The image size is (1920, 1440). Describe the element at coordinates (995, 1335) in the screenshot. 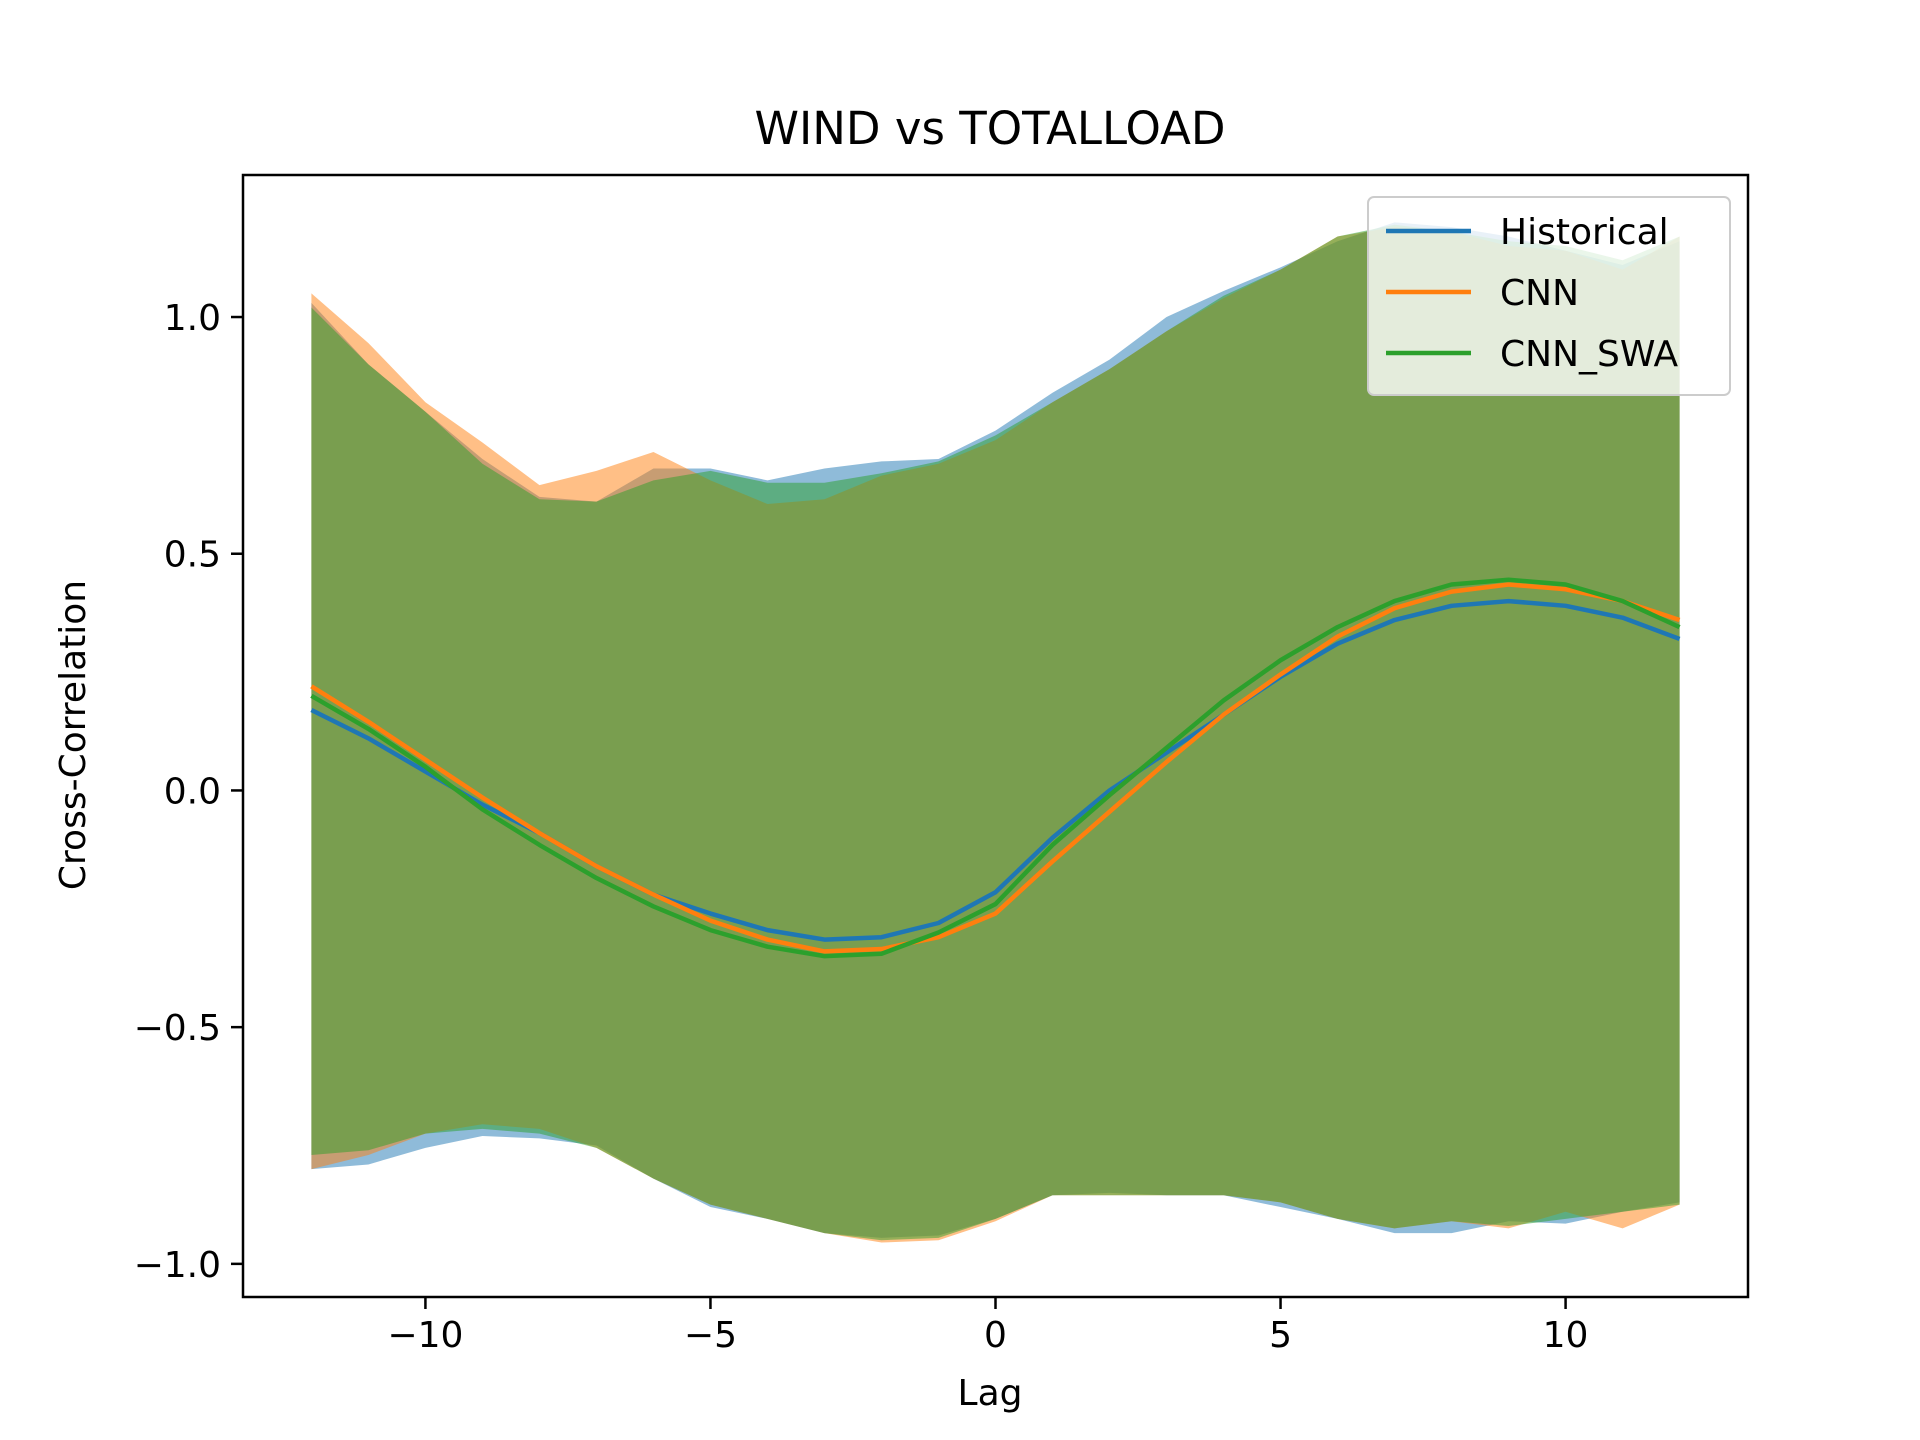

I see `x-tick-label: 0` at that location.